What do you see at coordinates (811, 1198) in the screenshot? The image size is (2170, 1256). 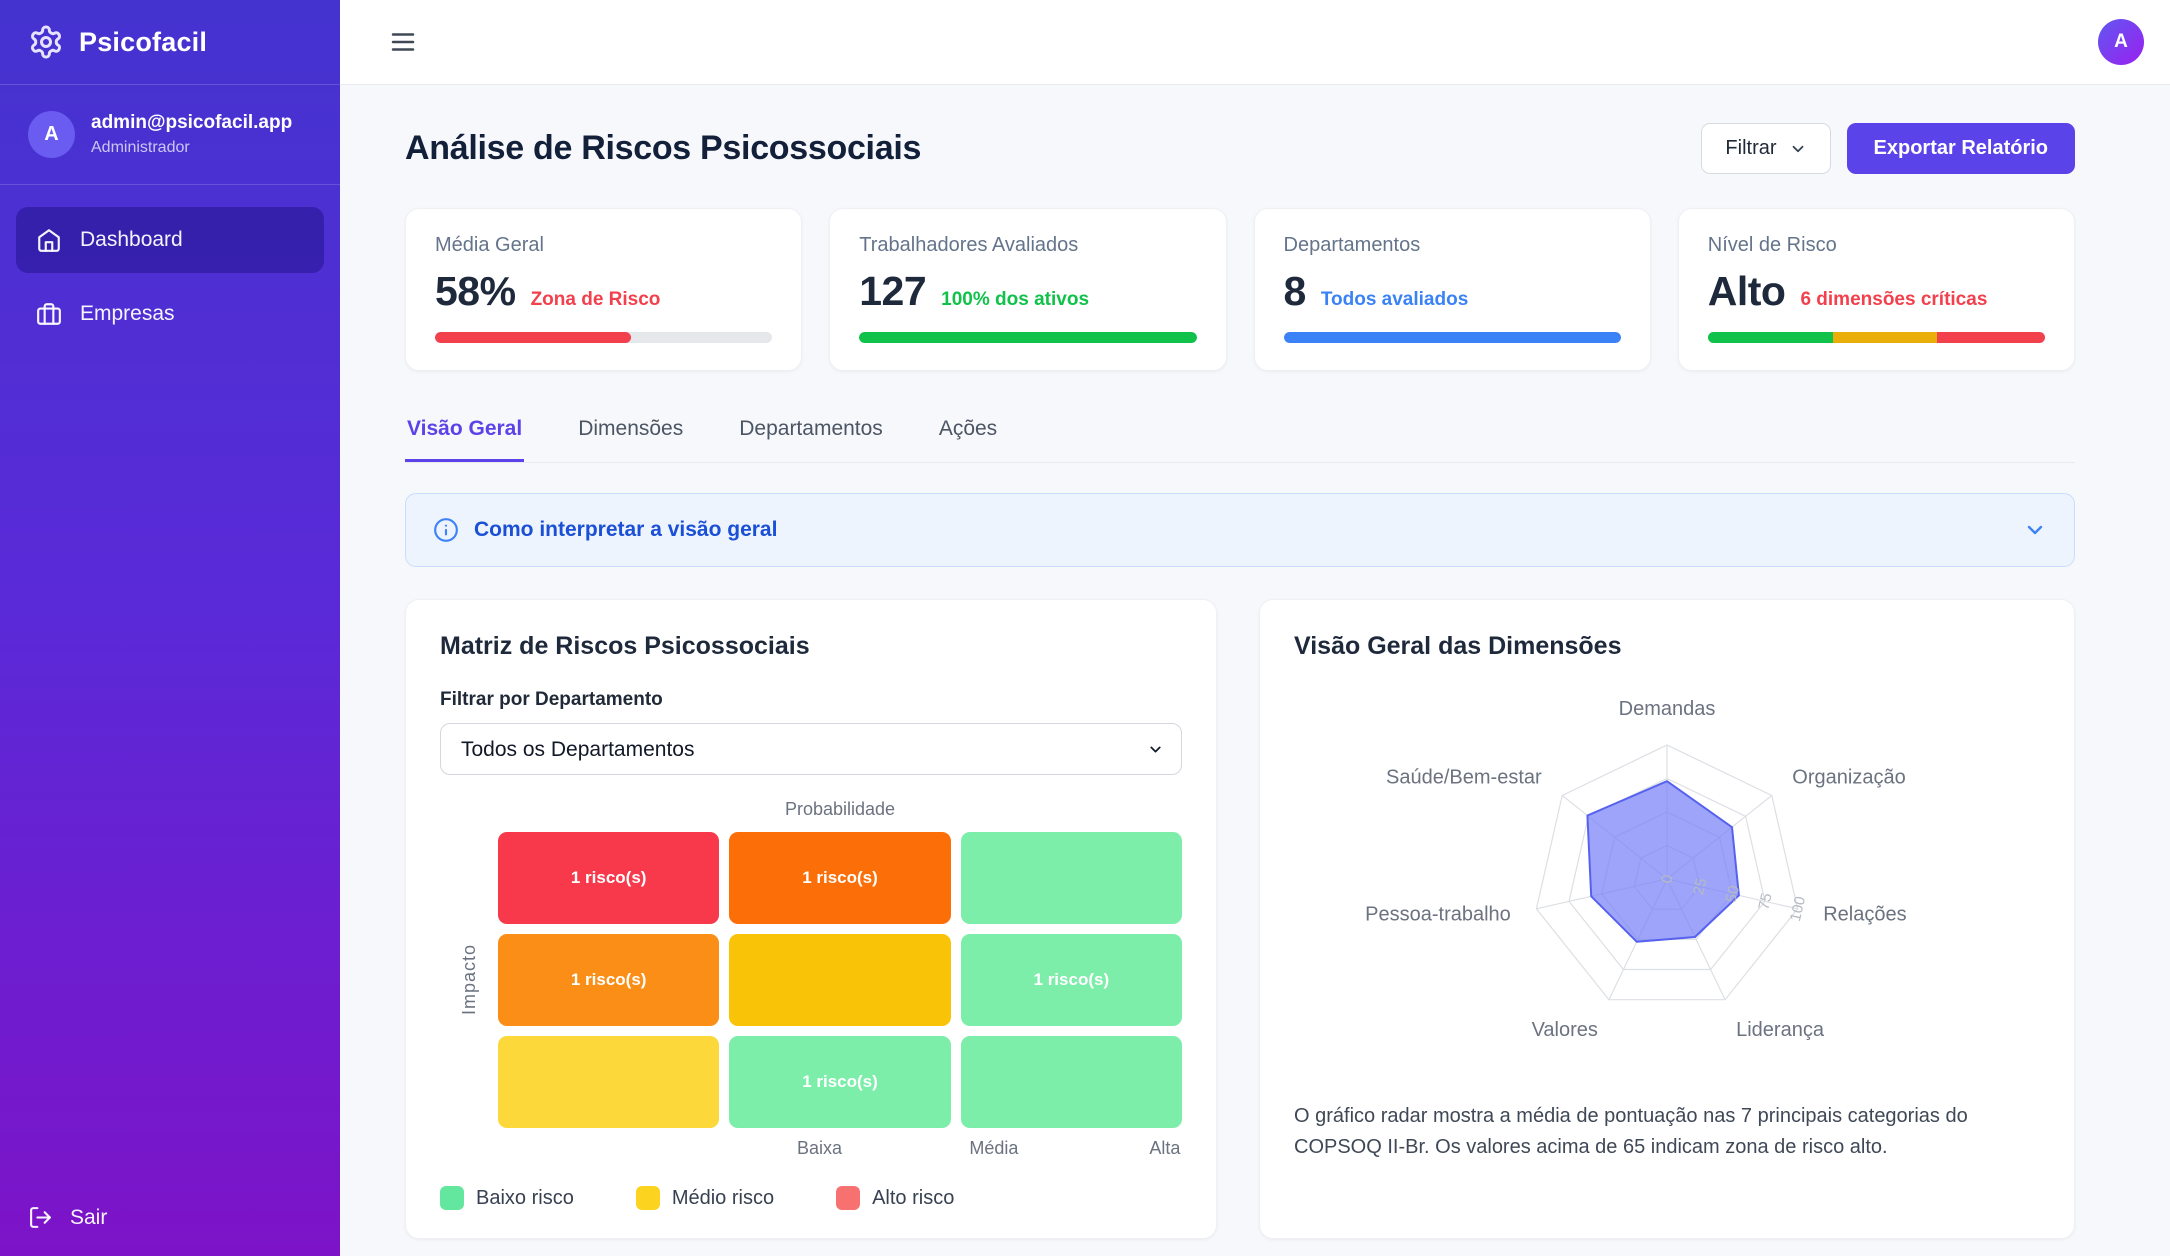 I see `matrix-legend: Baixo risco Médio risco Alto risco` at bounding box center [811, 1198].